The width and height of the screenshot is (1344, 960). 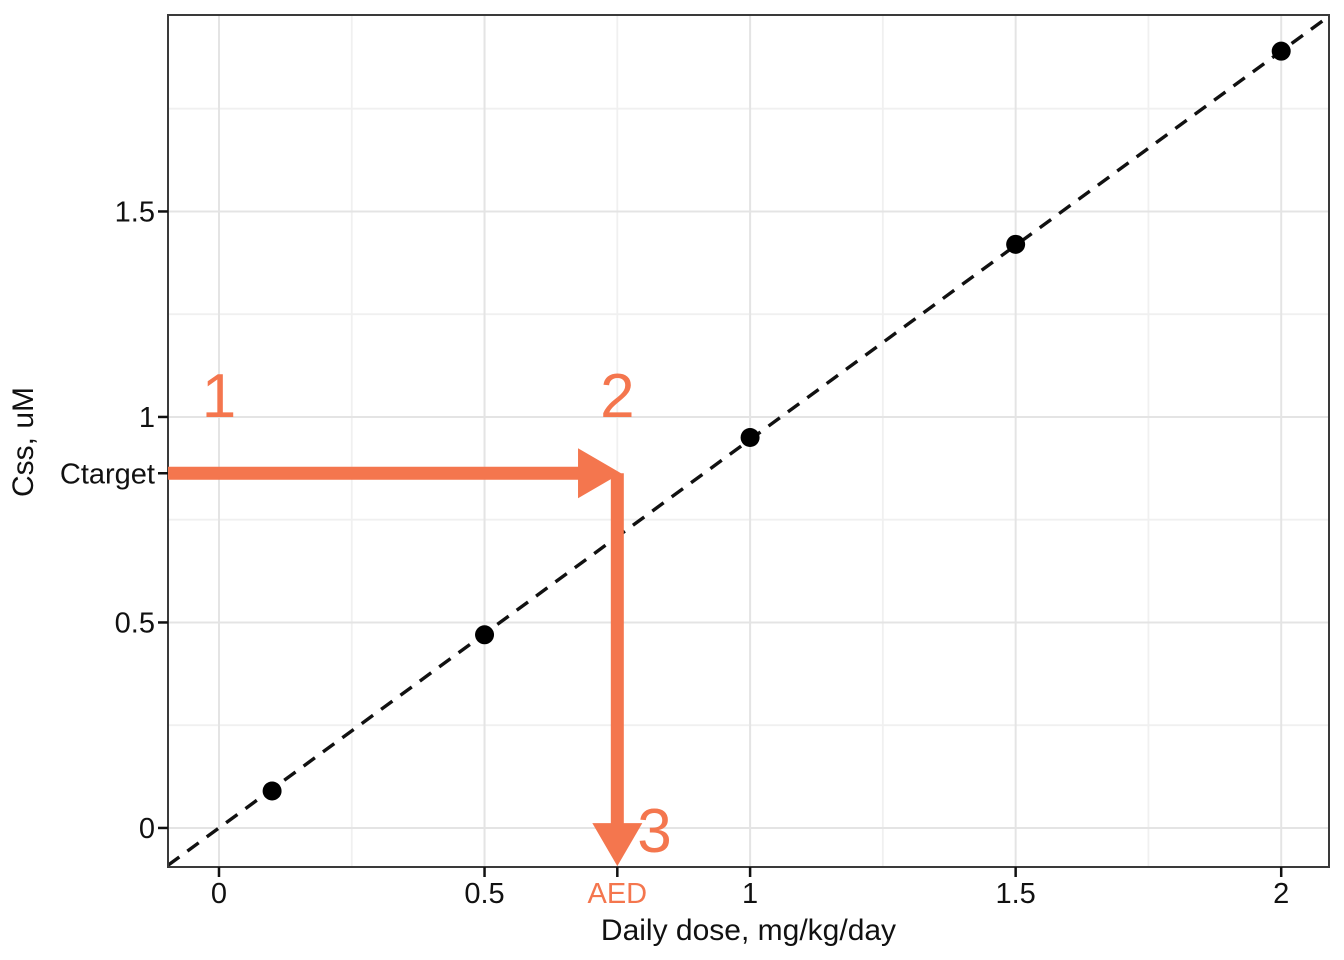 What do you see at coordinates (147, 418) in the screenshot?
I see `y-tick-label-1: 1` at bounding box center [147, 418].